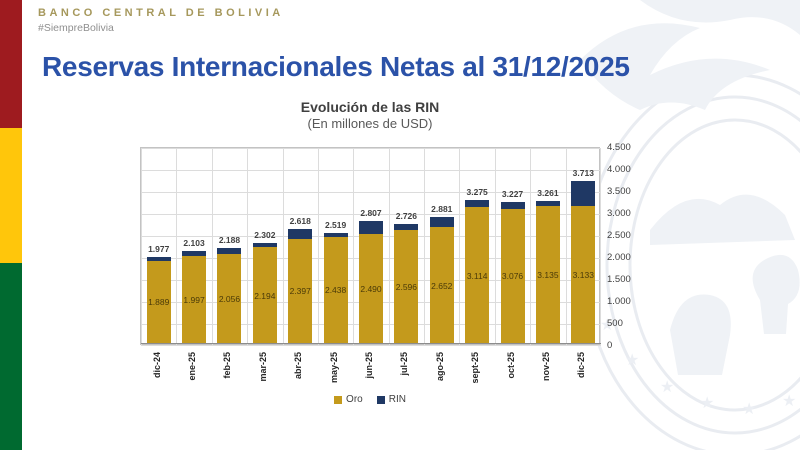  Describe the element at coordinates (227, 365) in the screenshot. I see `x-tick-label: feb-25` at that location.